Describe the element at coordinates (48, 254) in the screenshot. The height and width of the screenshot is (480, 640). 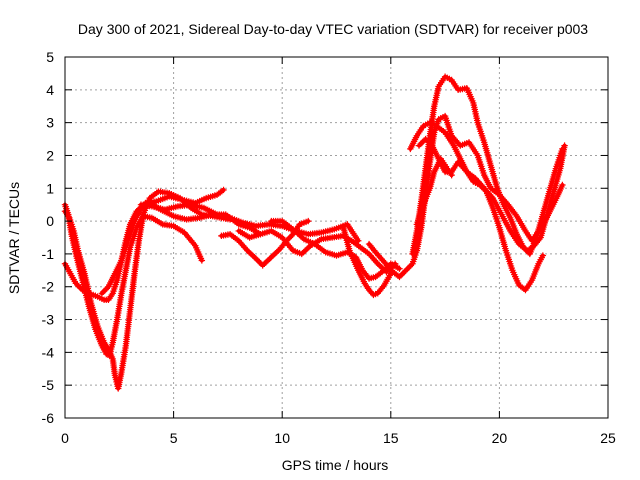
I see `y-tick-label: -1` at that location.